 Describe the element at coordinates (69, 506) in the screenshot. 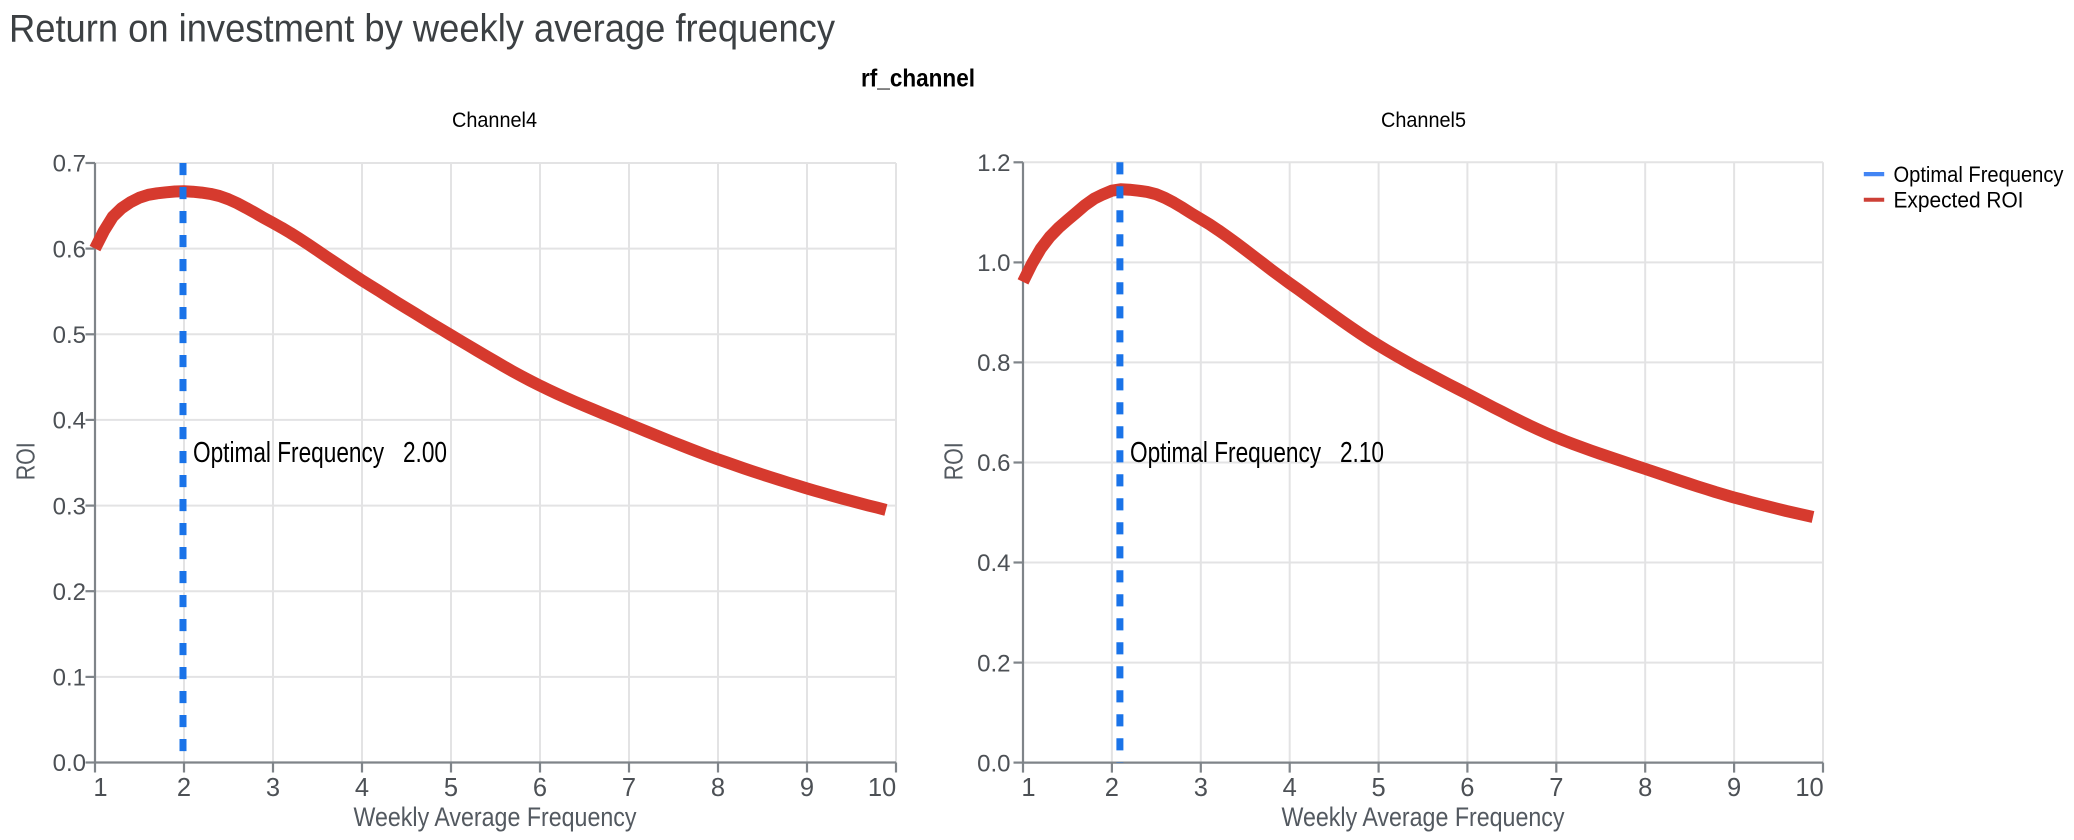

I see `svg-text: 0.3` at that location.